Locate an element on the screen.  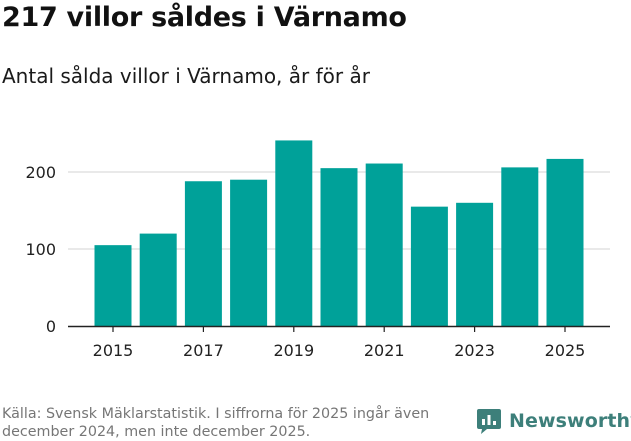
x-tick-label: 2021 is located at coordinates (384, 350).